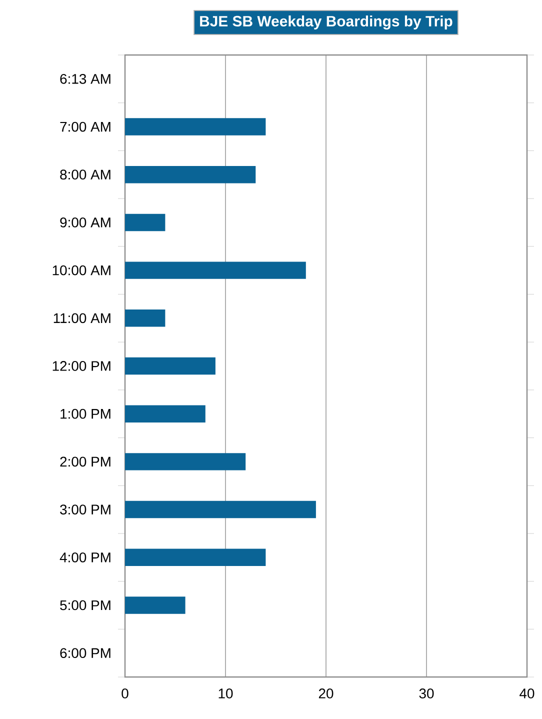  I want to click on y-tick-label: 11:00 AM, so click(82, 318).